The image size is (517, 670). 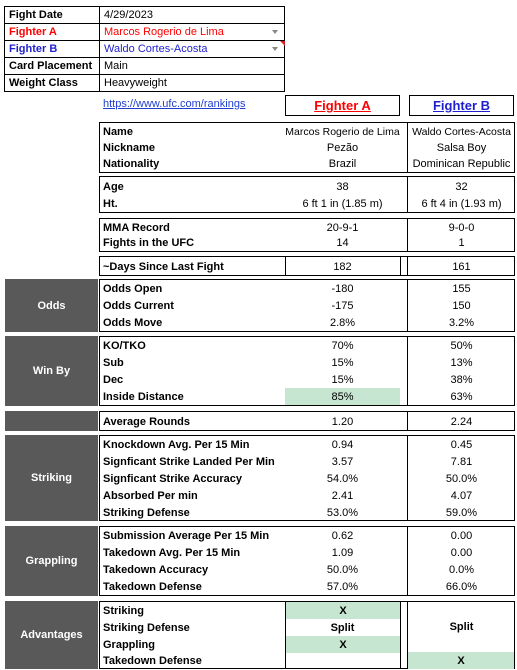 What do you see at coordinates (342, 586) in the screenshot?
I see `fighter-a-takedown-defense: 57.0%` at bounding box center [342, 586].